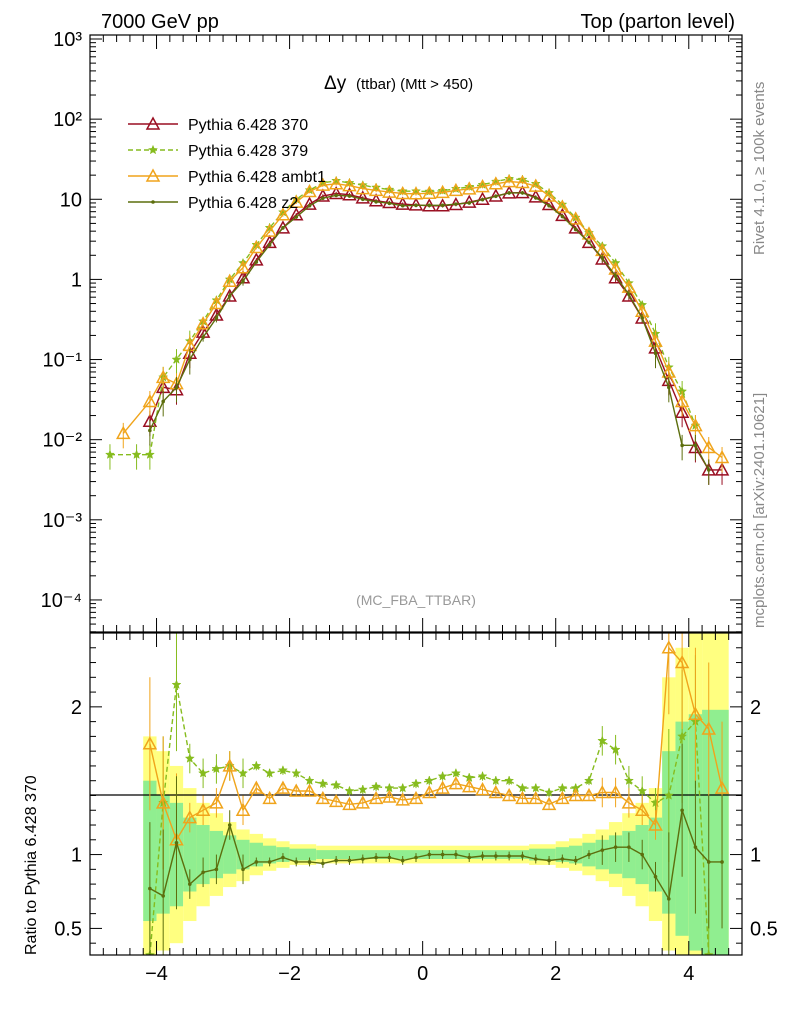  What do you see at coordinates (755, 856) in the screenshot?
I see `ratio-y-tick-label-right: 1` at bounding box center [755, 856].